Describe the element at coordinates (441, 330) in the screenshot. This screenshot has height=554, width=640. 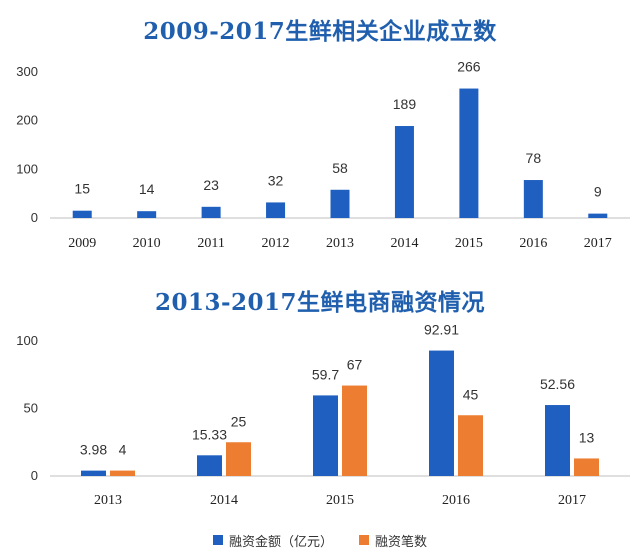
I see `data-label-amount: 92.91` at that location.